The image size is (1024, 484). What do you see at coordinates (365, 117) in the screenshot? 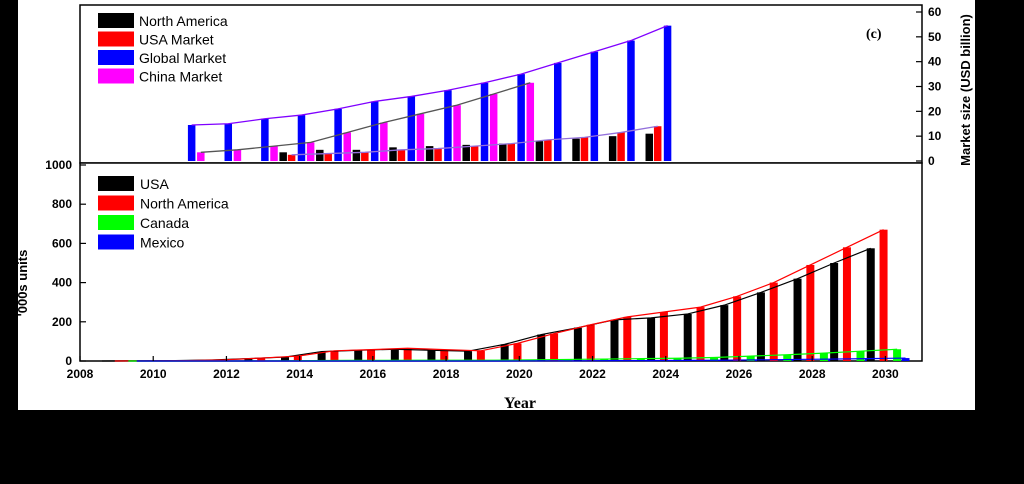
I see `trendline-china-market` at bounding box center [365, 117].